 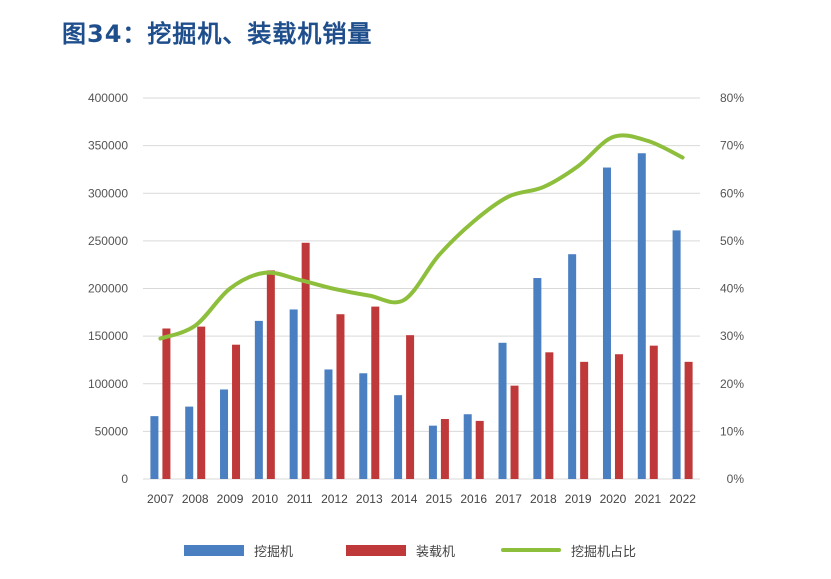 I want to click on right-tick-label: 10%, so click(x=732, y=431).